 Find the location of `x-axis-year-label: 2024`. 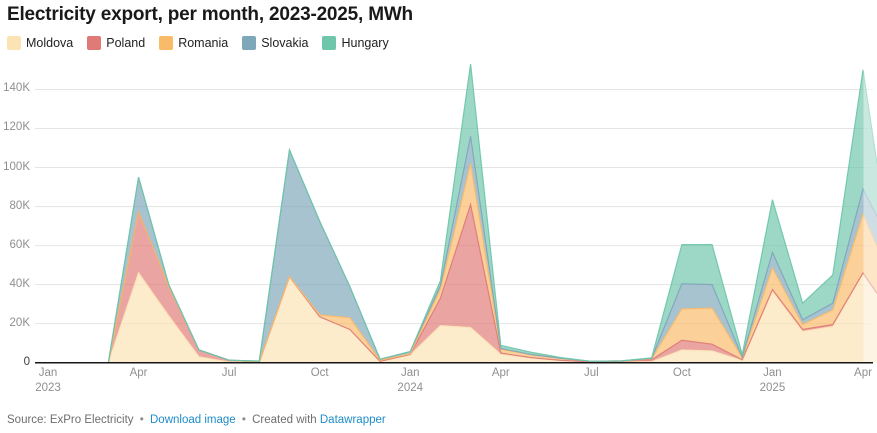

x-axis-year-label: 2024 is located at coordinates (410, 388).